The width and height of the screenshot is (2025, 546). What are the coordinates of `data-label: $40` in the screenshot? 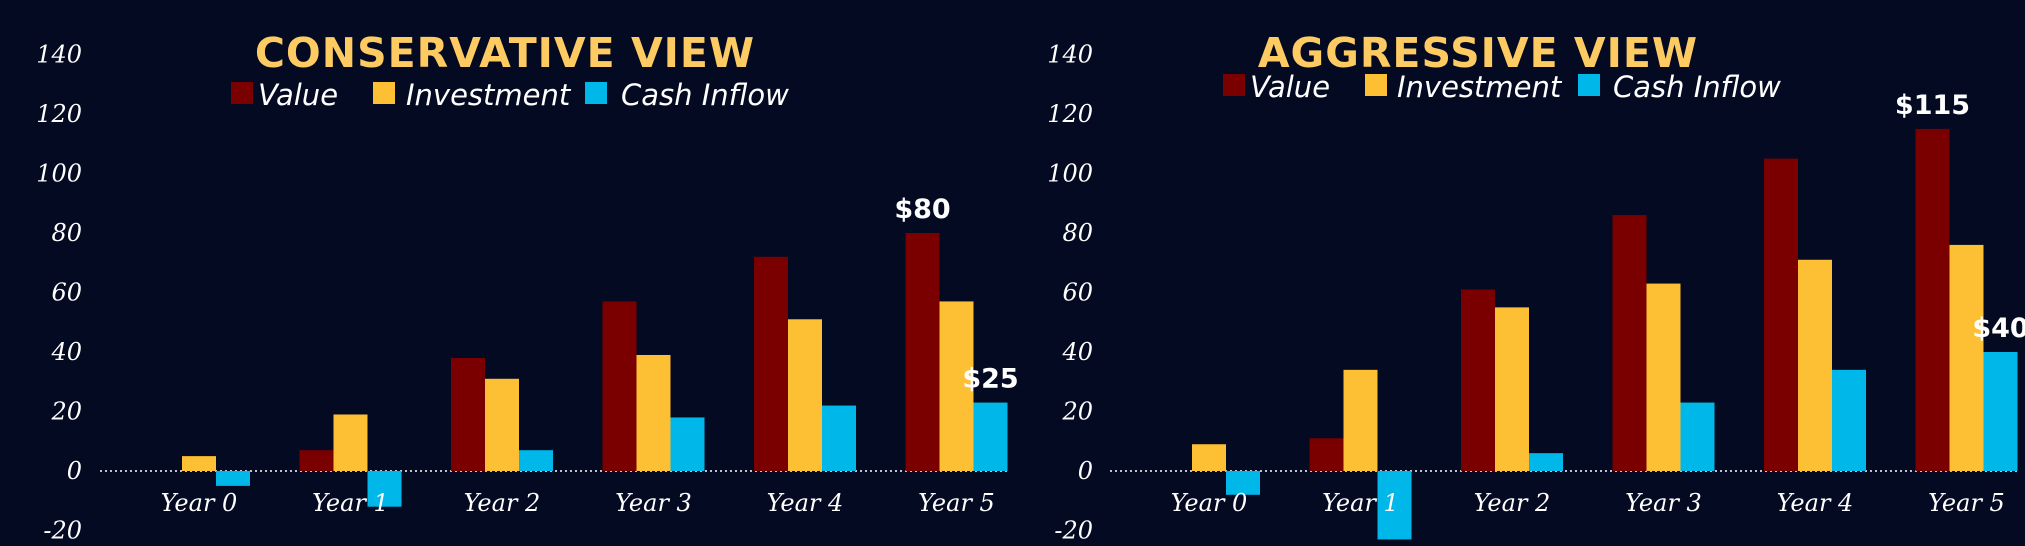 It's located at (1998, 328).